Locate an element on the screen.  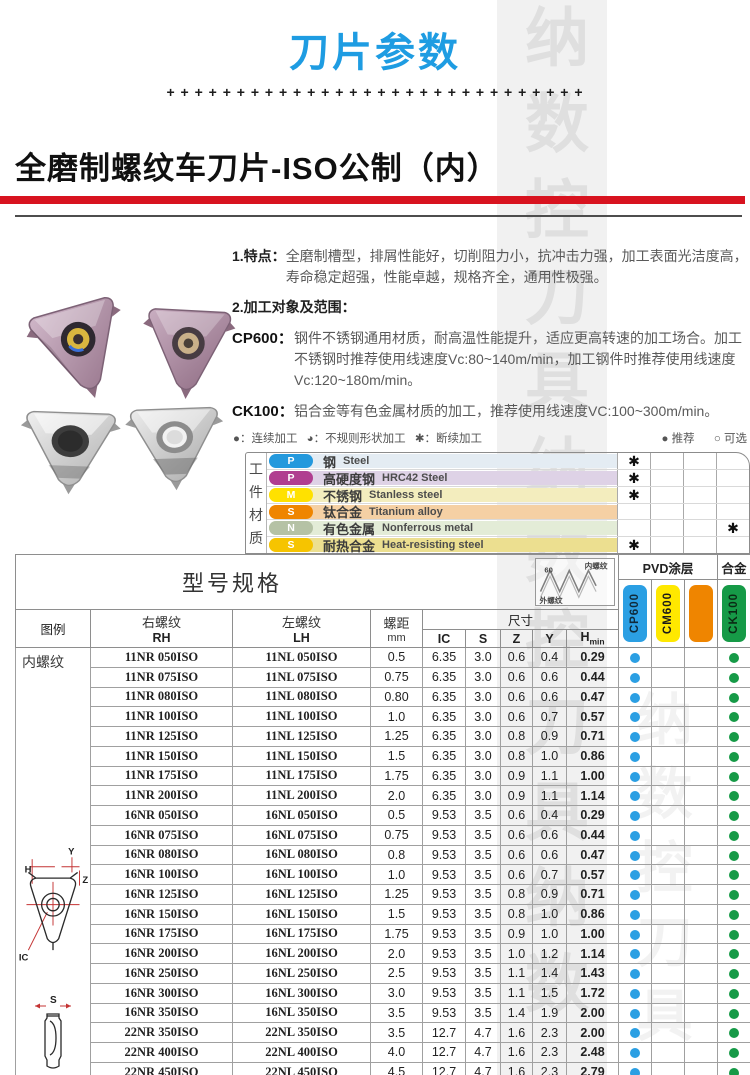
legend-optional: ○ 可选 is located at coordinates (730, 439).